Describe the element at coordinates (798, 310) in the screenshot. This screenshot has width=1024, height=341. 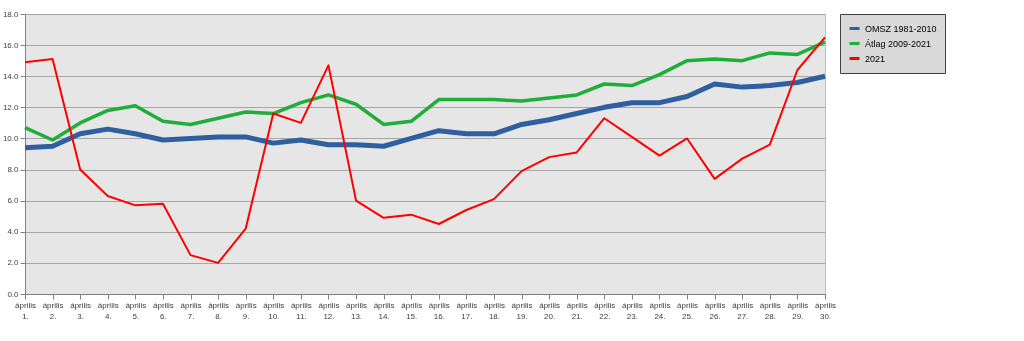
I see `x-tick-label: április 29.` at that location.